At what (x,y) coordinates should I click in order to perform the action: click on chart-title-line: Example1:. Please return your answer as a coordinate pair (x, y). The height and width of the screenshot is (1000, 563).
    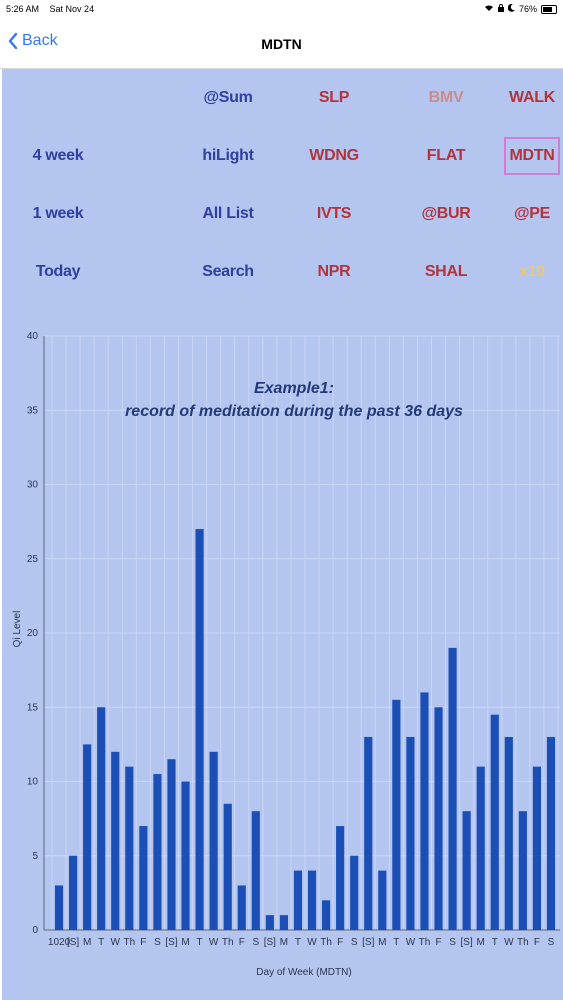
    Looking at the image, I should click on (294, 388).